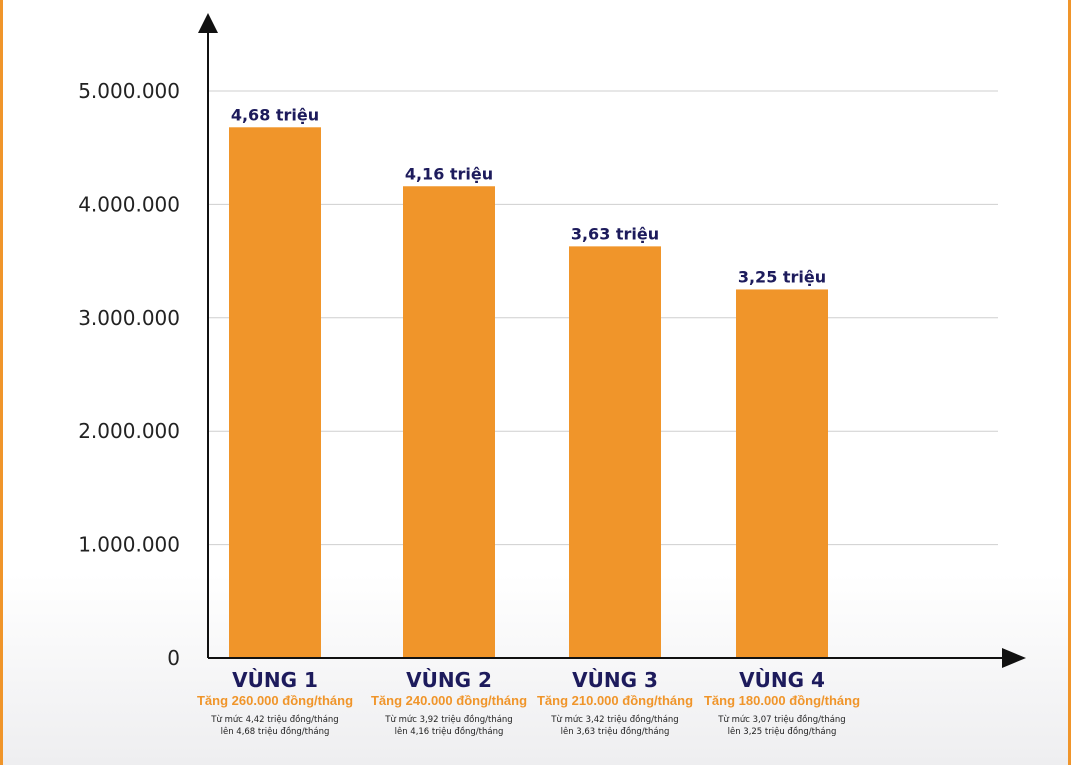 This screenshot has height=765, width=1071. I want to click on increase-label: Tăng 210.000 đồng/tháng, so click(615, 700).